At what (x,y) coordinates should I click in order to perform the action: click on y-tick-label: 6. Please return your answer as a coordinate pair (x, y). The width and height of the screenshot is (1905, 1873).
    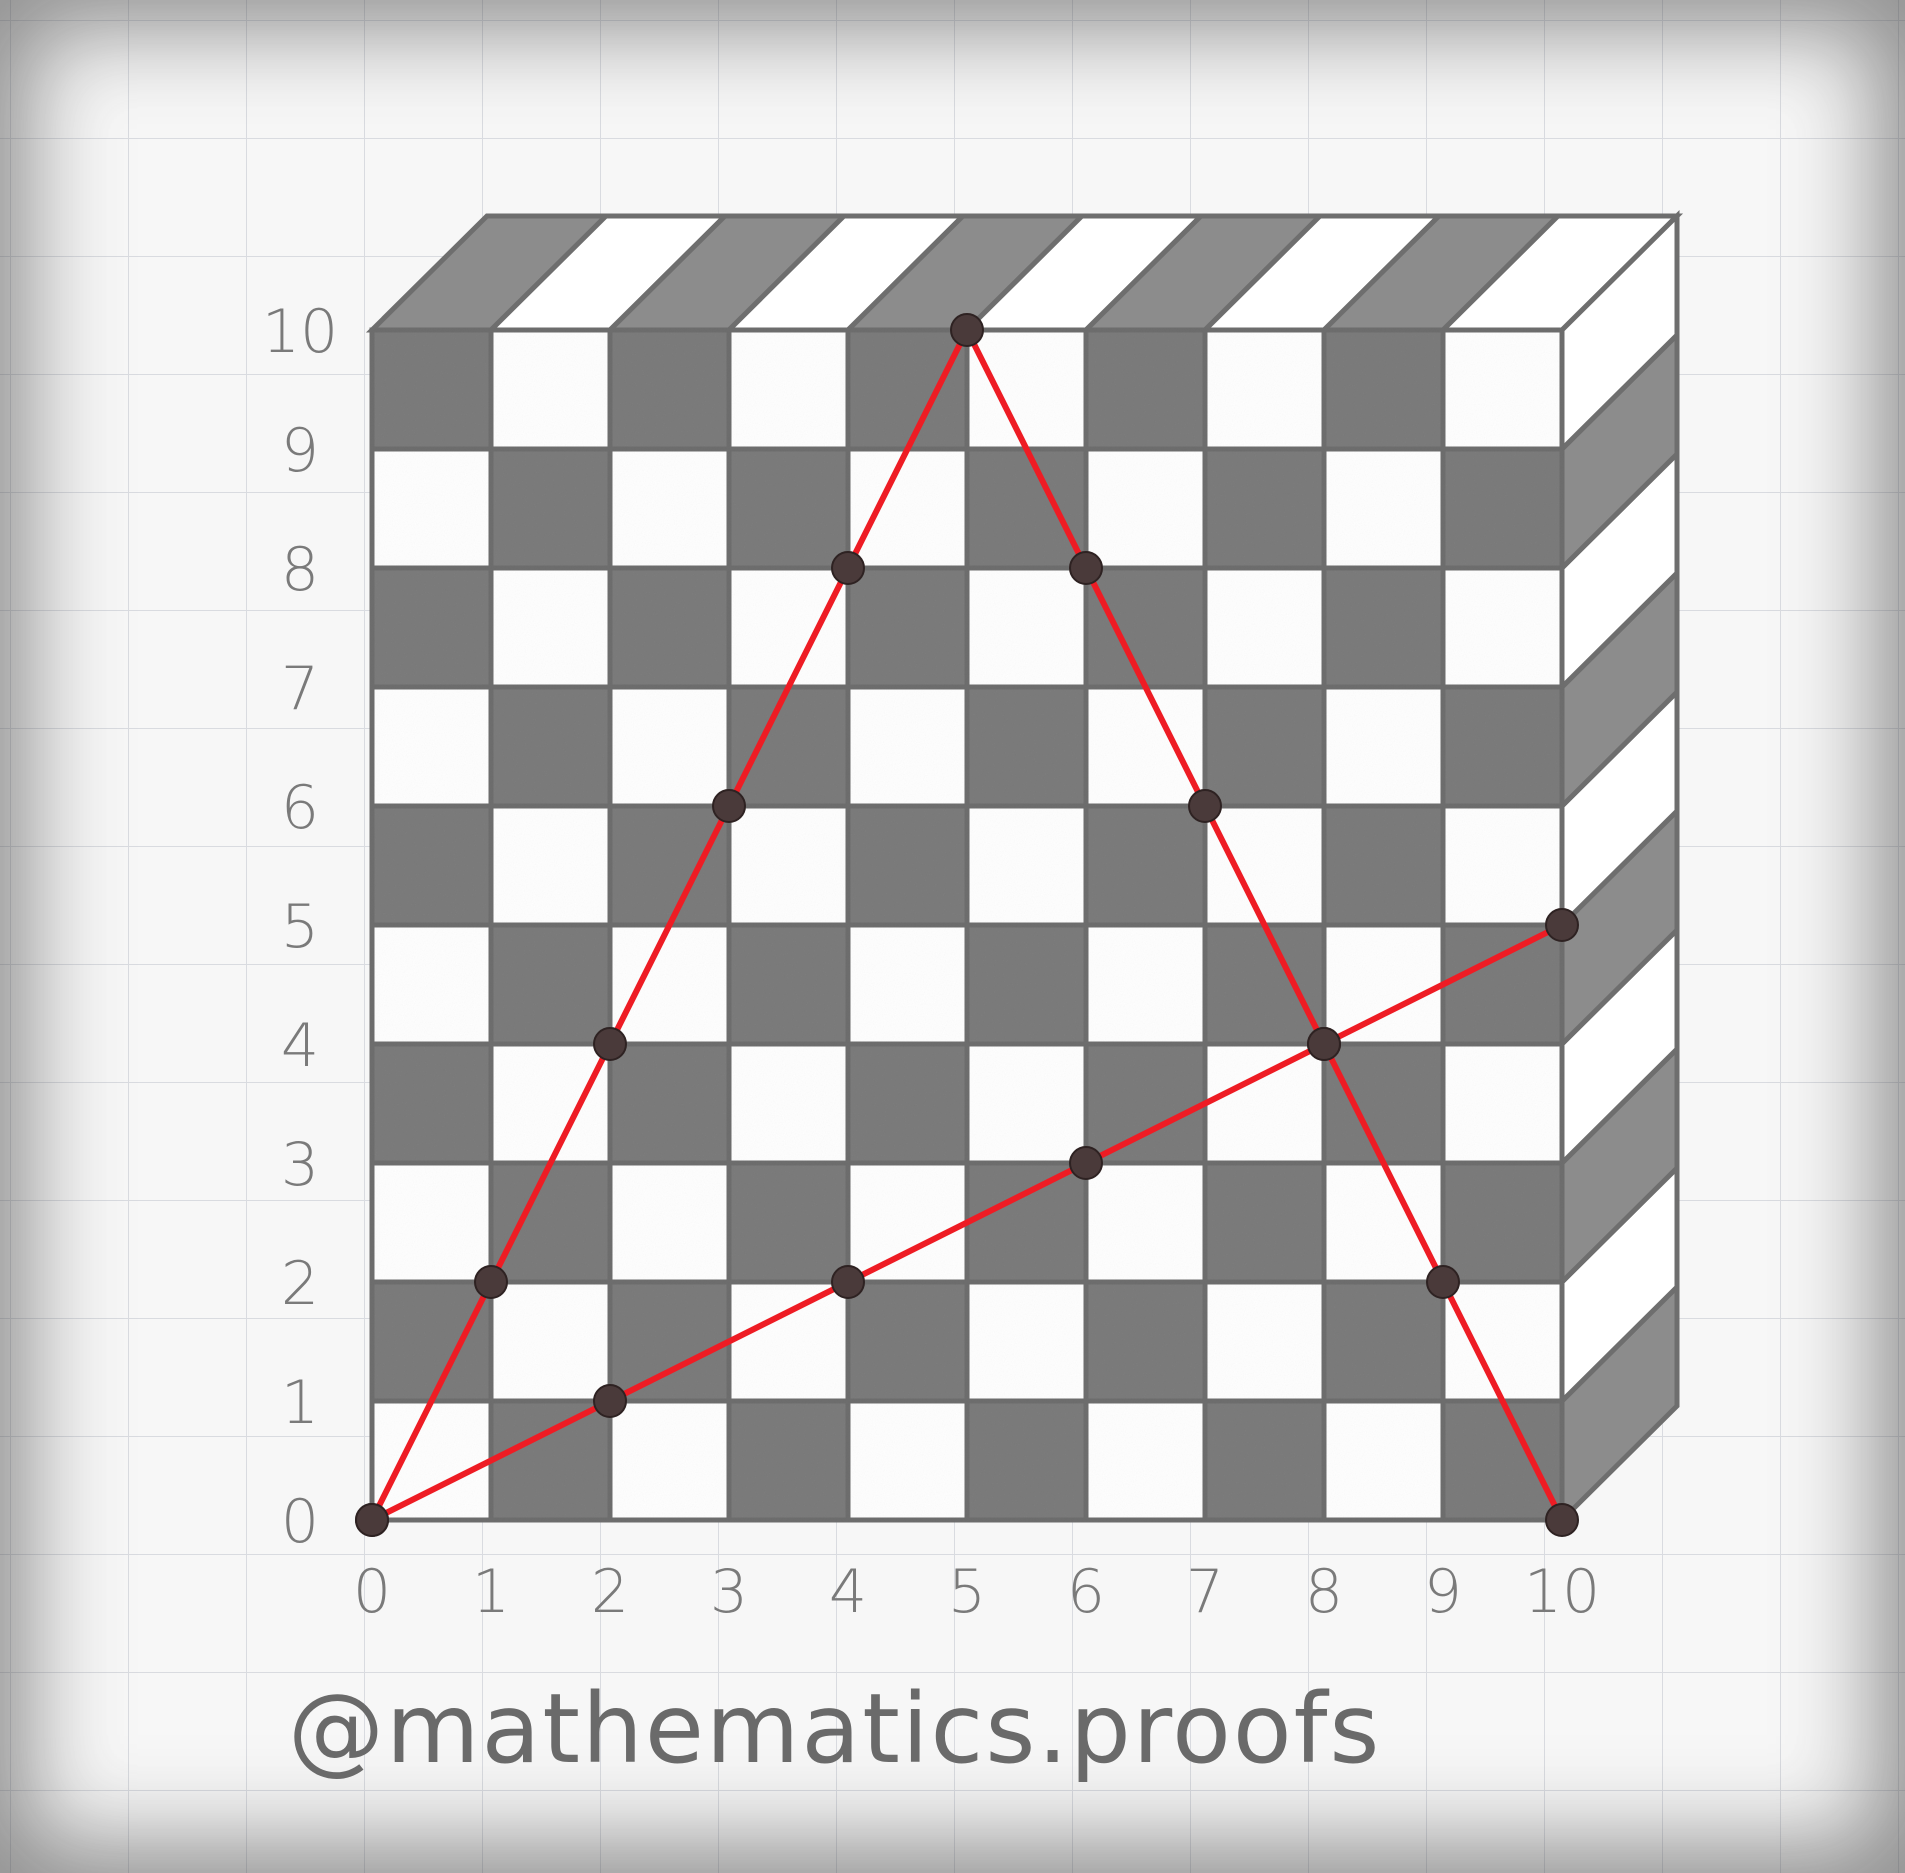
    Looking at the image, I should click on (300, 808).